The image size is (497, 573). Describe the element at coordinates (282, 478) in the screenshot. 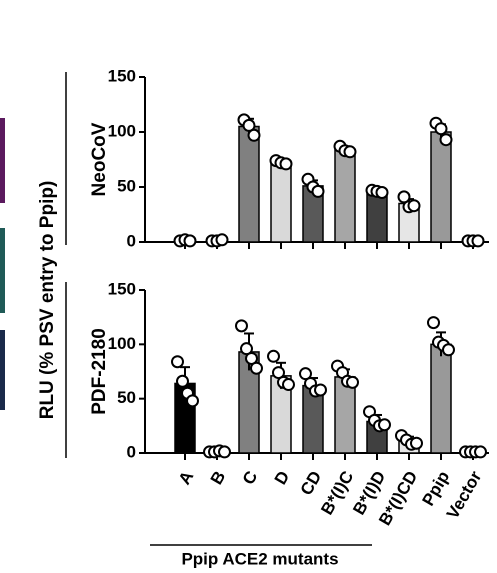

I see `x-tick-label: D` at that location.